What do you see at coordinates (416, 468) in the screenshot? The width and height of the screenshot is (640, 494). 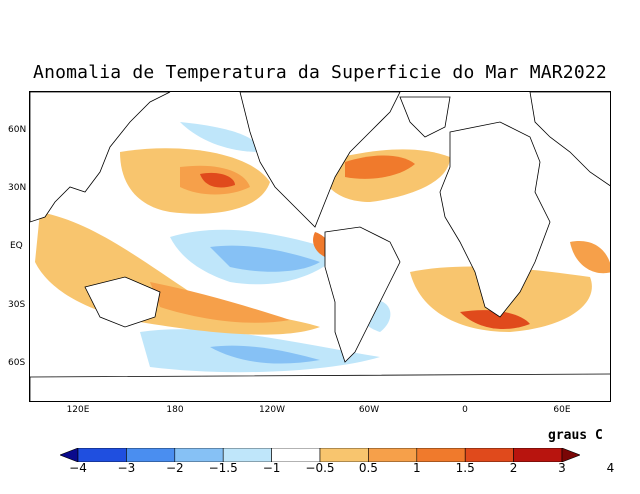 I see `colorbar-tick-label: 1` at bounding box center [416, 468].